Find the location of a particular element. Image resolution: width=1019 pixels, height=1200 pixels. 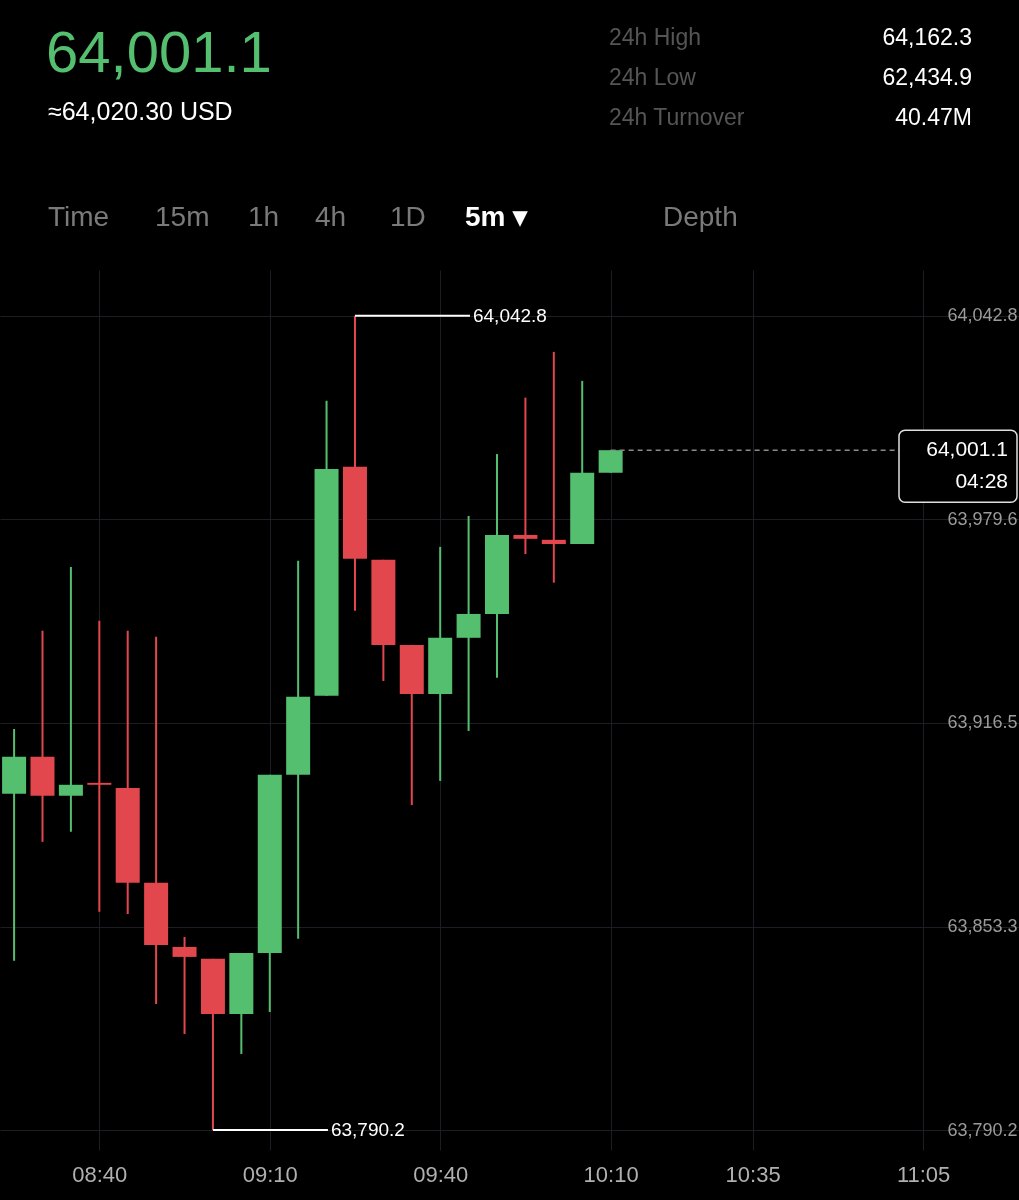

text: 24h High is located at coordinates (655, 37).